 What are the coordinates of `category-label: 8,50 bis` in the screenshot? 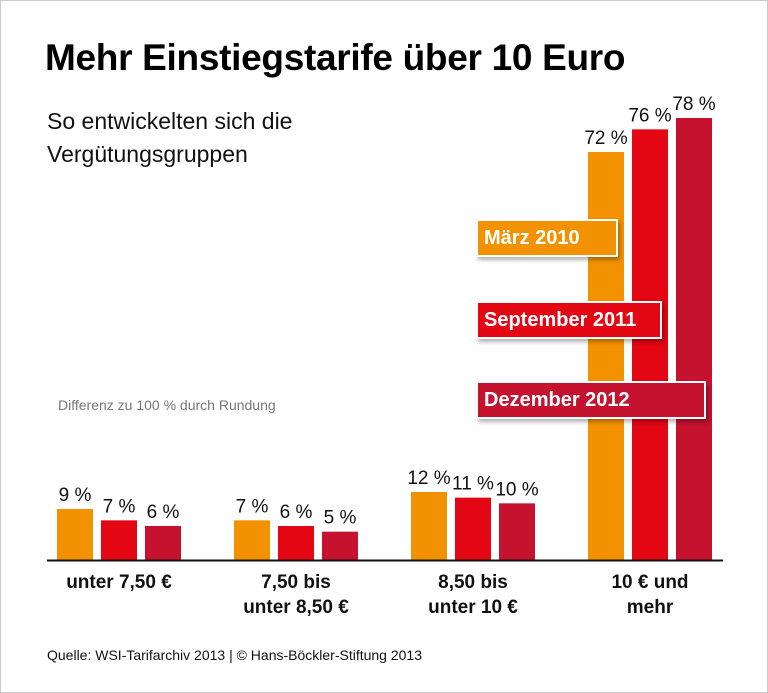 It's located at (473, 582).